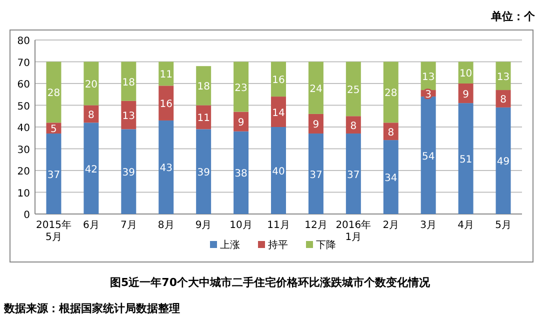 This screenshot has width=541, height=321. I want to click on x-tick-label: 9月, so click(203, 225).